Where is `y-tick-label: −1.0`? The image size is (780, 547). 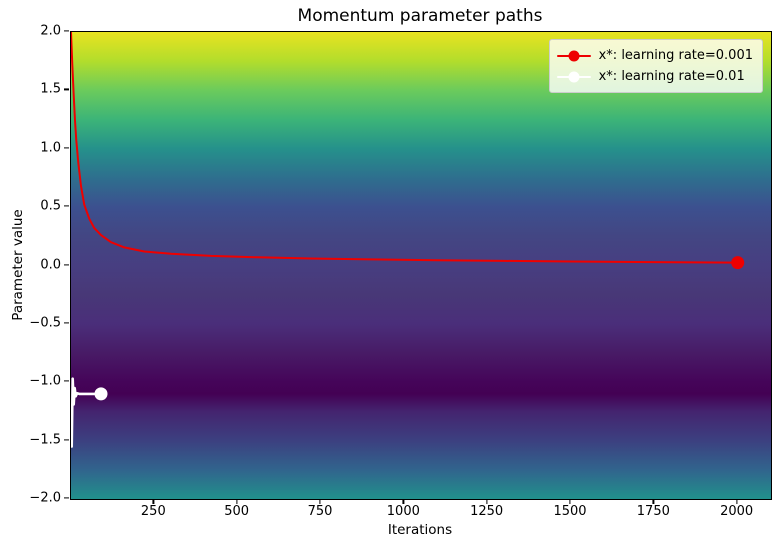 y-tick-label: −1.0 is located at coordinates (45, 381).